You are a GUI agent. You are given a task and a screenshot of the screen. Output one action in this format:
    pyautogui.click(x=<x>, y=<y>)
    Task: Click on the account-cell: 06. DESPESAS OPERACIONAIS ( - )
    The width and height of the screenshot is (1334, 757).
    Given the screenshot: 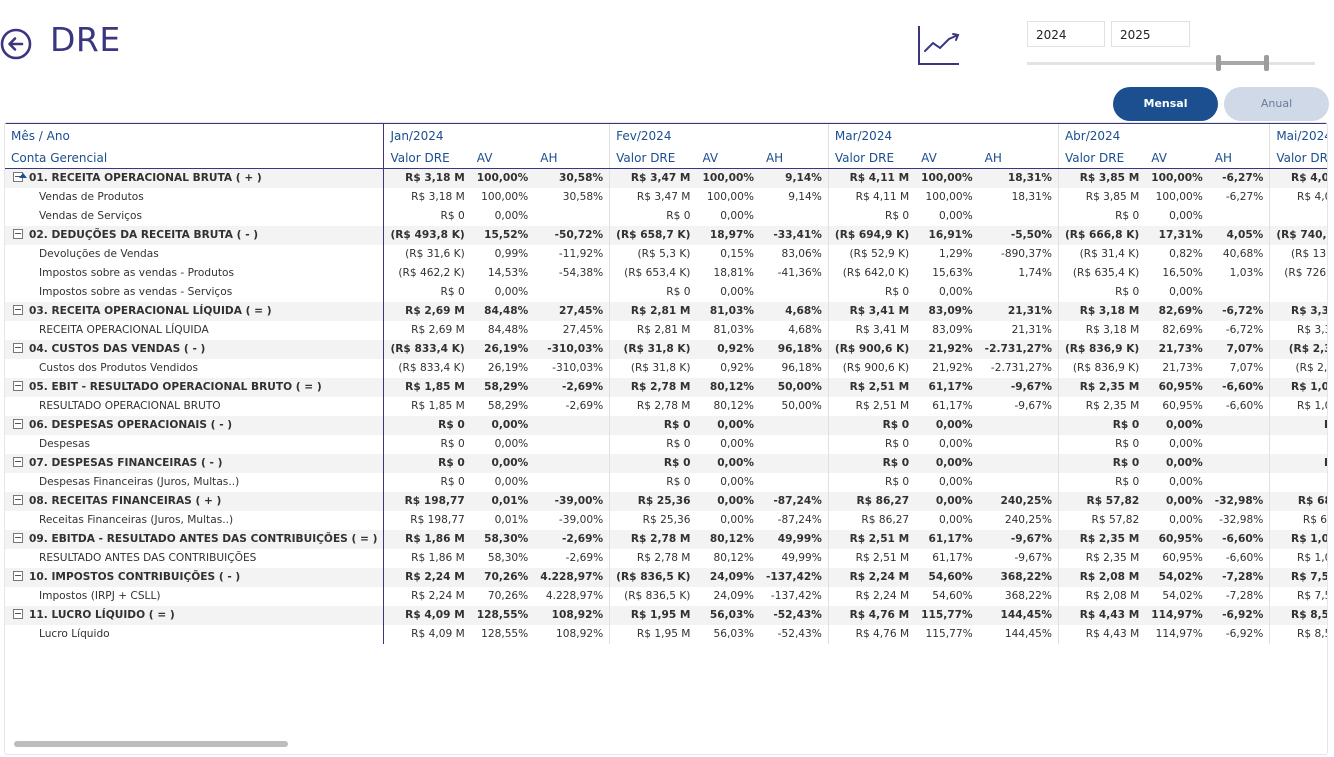 What is the action you would take?
    pyautogui.click(x=195, y=425)
    